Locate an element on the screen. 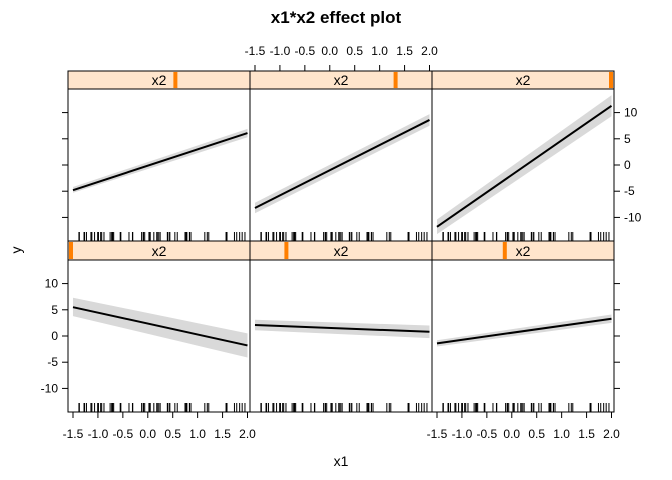  x-axis-title: x1 is located at coordinates (341, 461).